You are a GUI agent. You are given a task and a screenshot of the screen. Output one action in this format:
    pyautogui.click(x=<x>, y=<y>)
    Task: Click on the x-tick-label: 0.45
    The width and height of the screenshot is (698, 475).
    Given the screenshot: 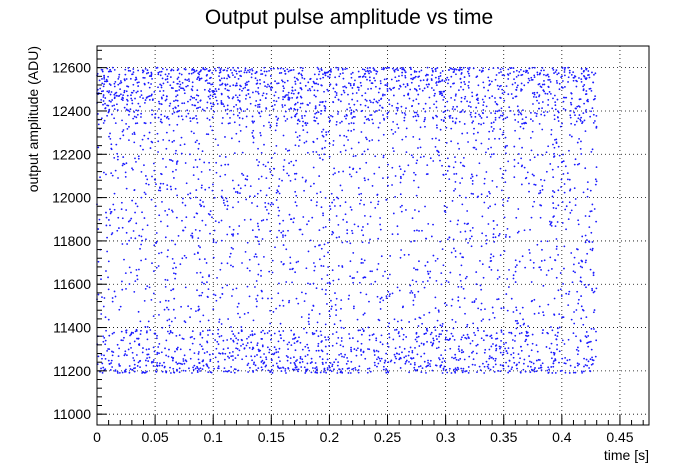 What is the action you would take?
    pyautogui.click(x=619, y=437)
    